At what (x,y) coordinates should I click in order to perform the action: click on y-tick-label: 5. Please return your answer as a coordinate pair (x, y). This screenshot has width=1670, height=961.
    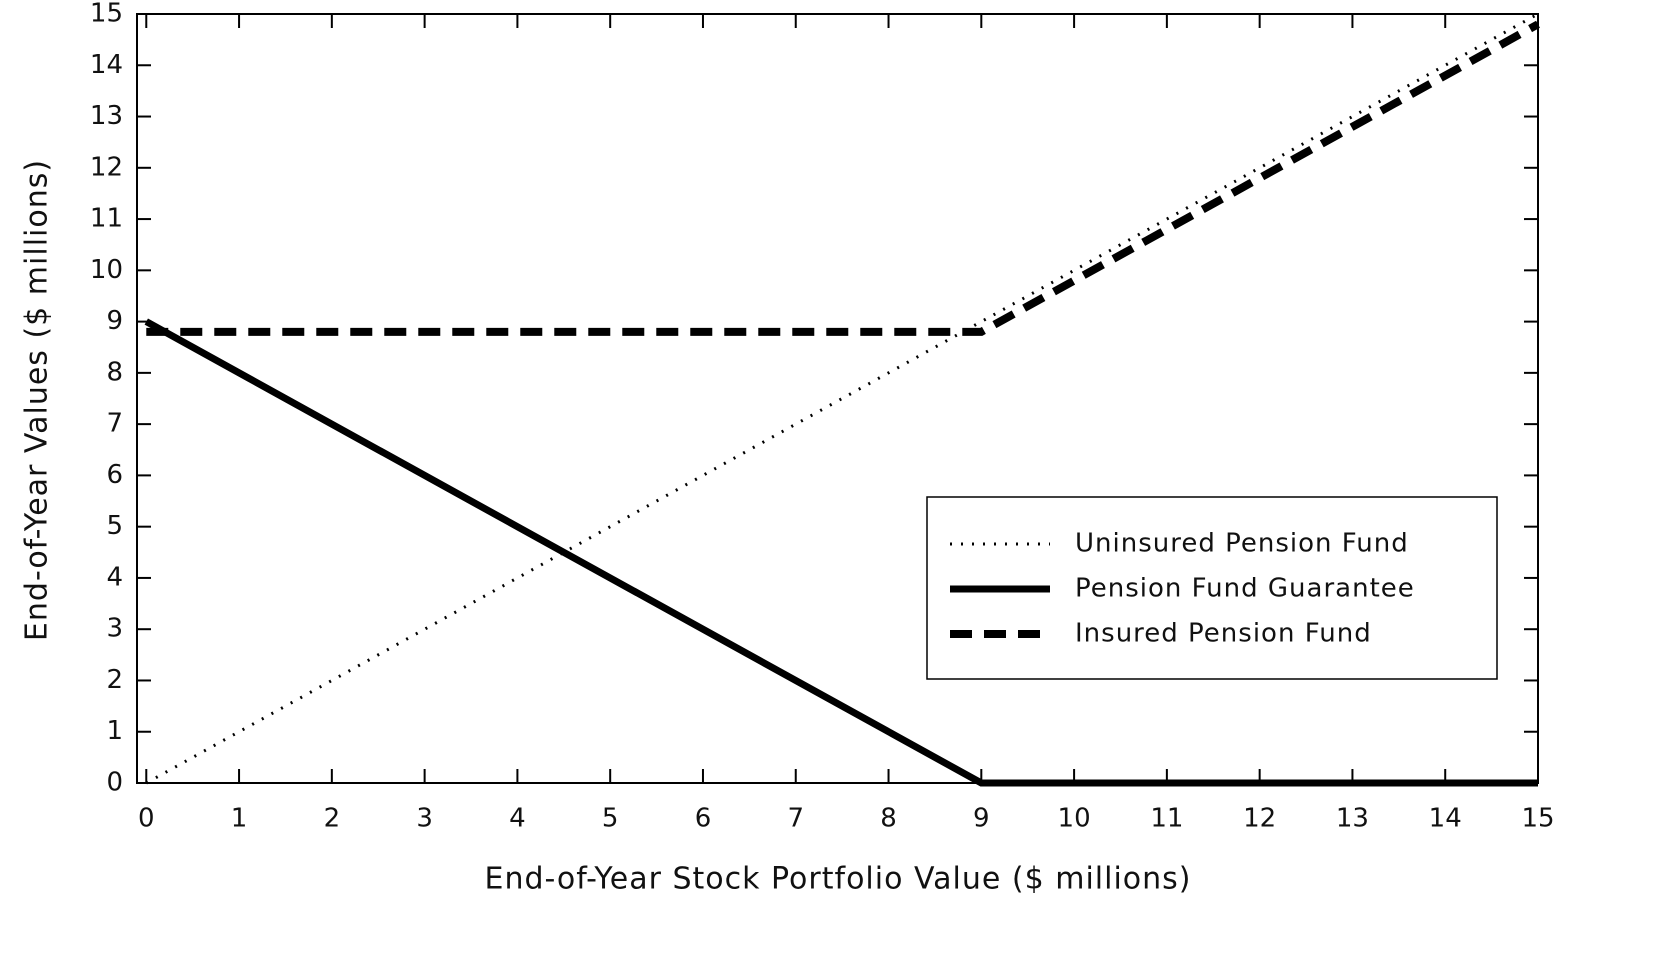
    Looking at the image, I should click on (114, 526).